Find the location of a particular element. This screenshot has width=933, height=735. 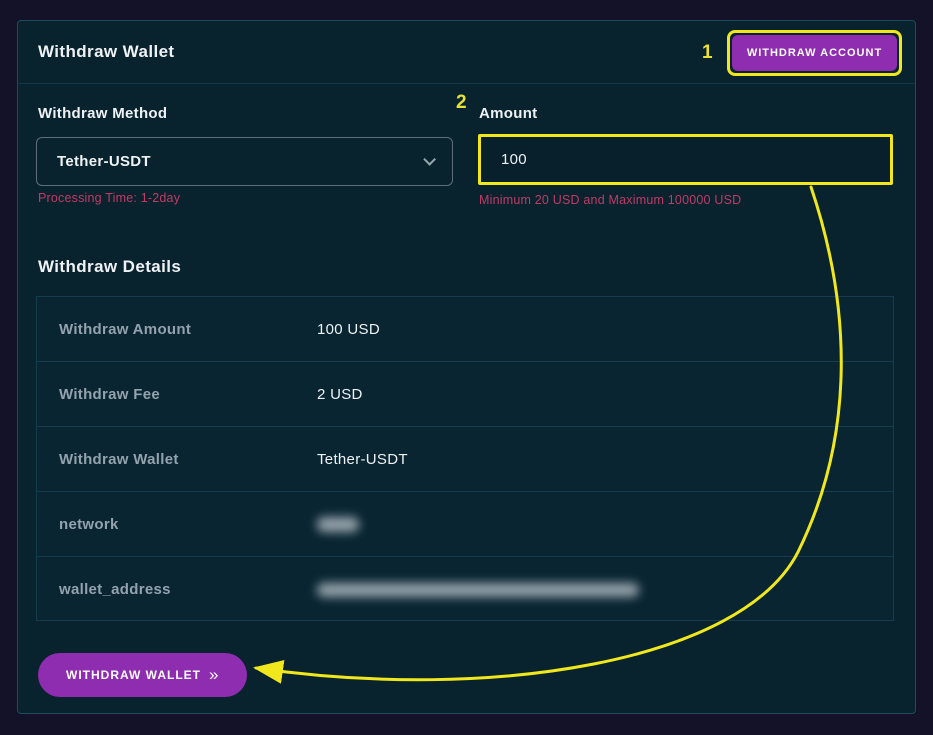

page-title: Withdraw Wallet is located at coordinates (106, 51).